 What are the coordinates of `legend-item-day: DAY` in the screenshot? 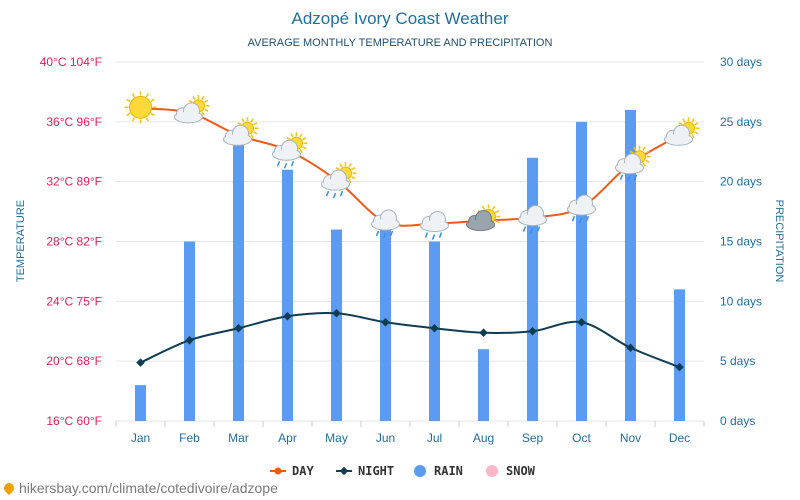 It's located at (292, 471).